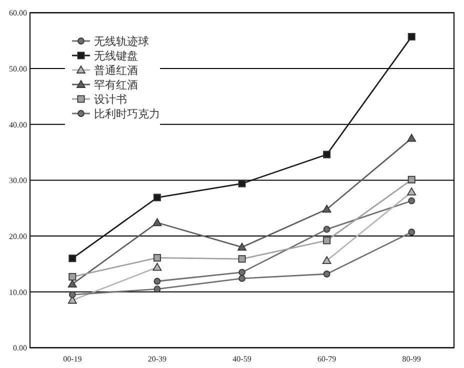 The height and width of the screenshot is (368, 464). I want to click on x-tick-label: 20-39, so click(157, 359).